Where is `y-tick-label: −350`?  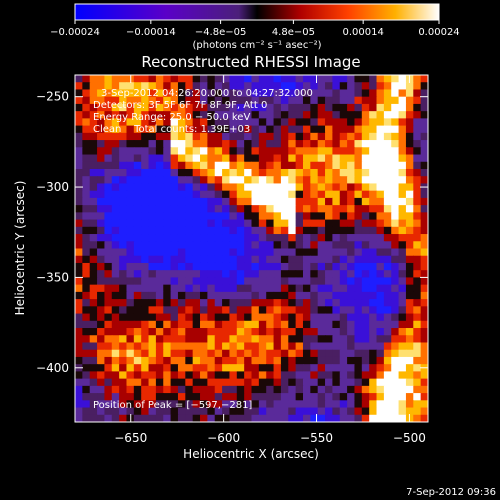 y-tick-label: −350 is located at coordinates (52, 277).